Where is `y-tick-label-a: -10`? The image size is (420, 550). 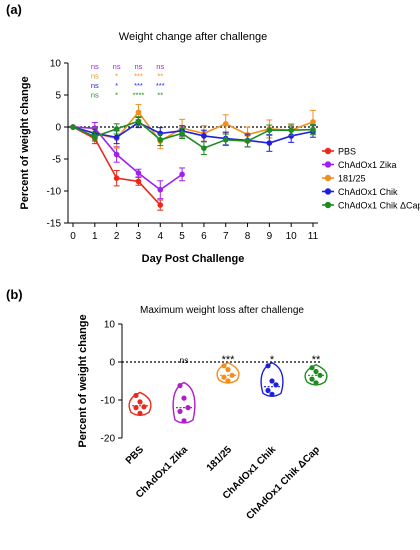
y-tick-label-a: -10 is located at coordinates (54, 192).